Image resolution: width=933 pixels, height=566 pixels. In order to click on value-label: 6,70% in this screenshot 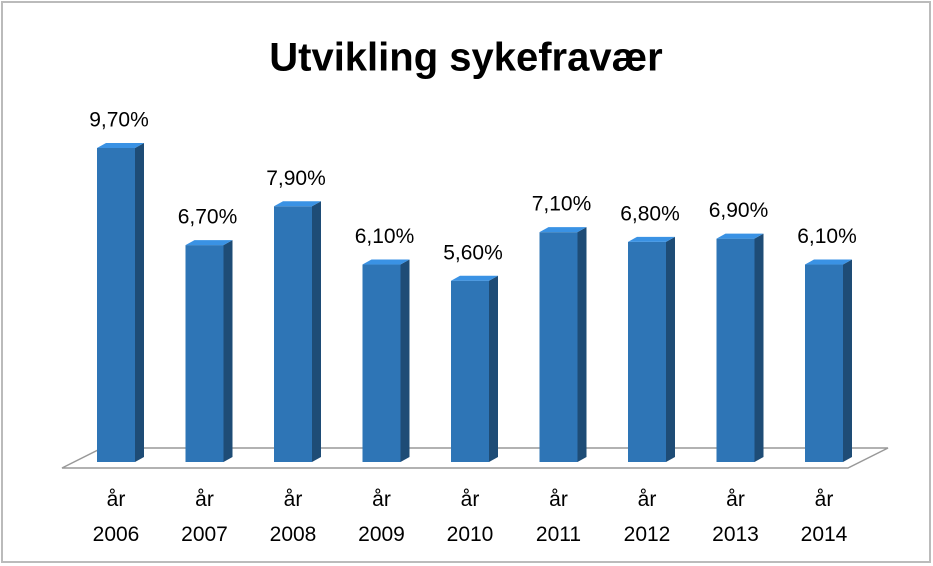, I will do `click(208, 217)`.